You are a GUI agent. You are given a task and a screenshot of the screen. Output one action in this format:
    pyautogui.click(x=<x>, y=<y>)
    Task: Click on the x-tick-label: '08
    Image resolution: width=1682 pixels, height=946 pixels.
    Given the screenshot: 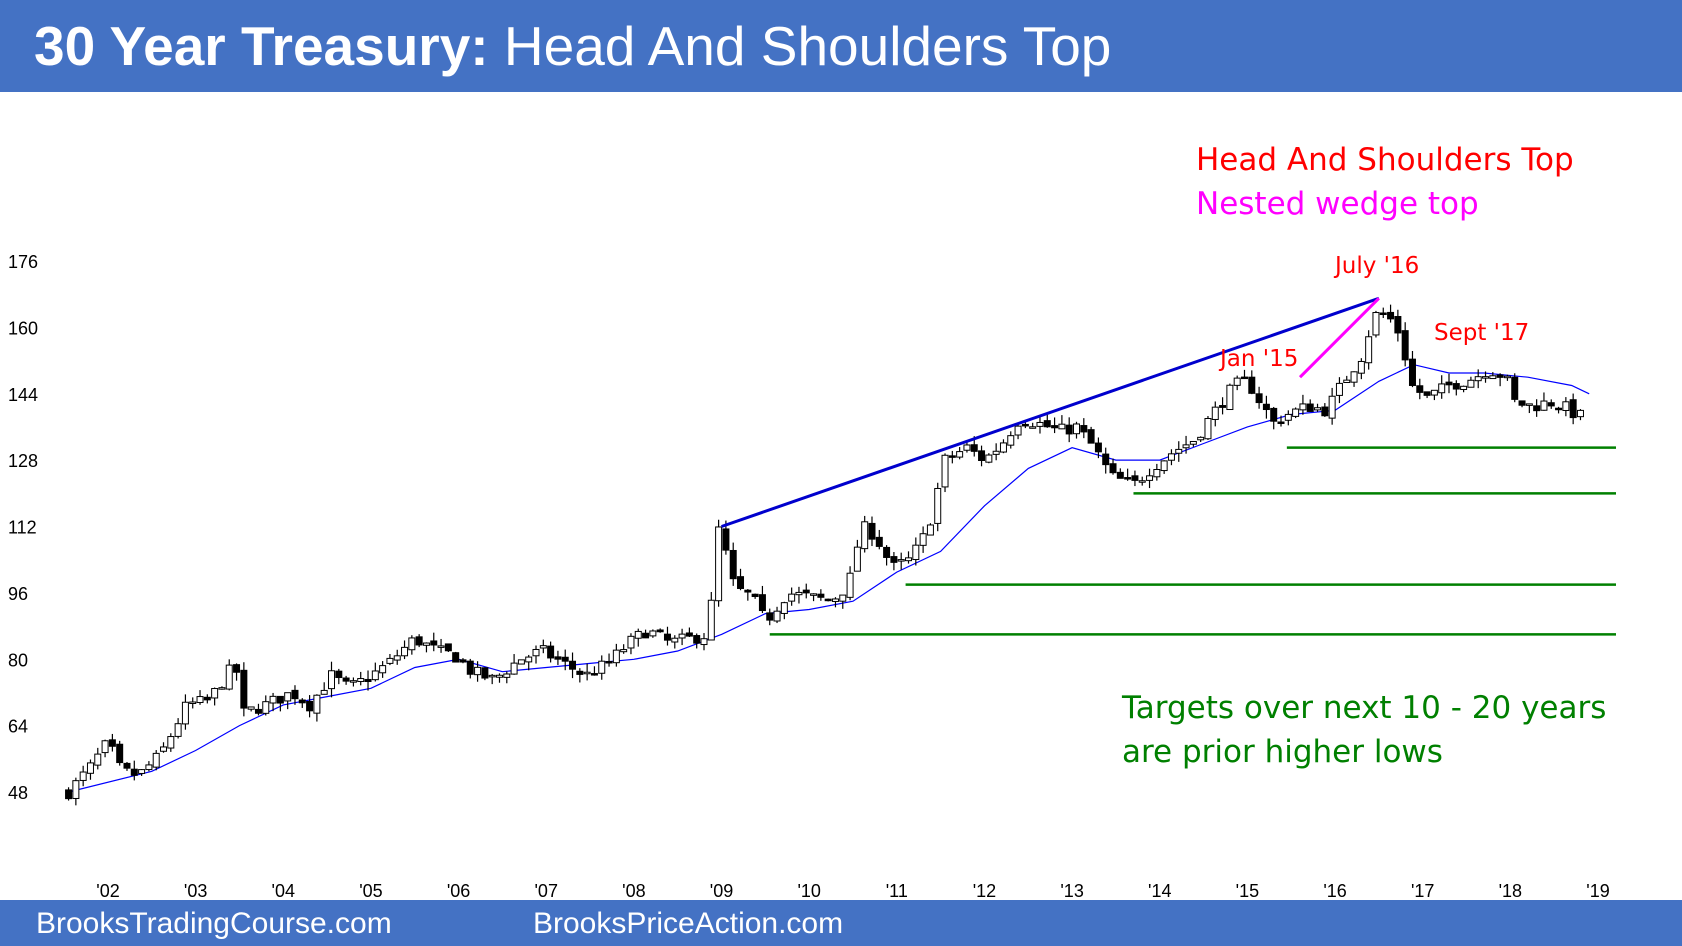 What is the action you would take?
    pyautogui.click(x=633, y=890)
    